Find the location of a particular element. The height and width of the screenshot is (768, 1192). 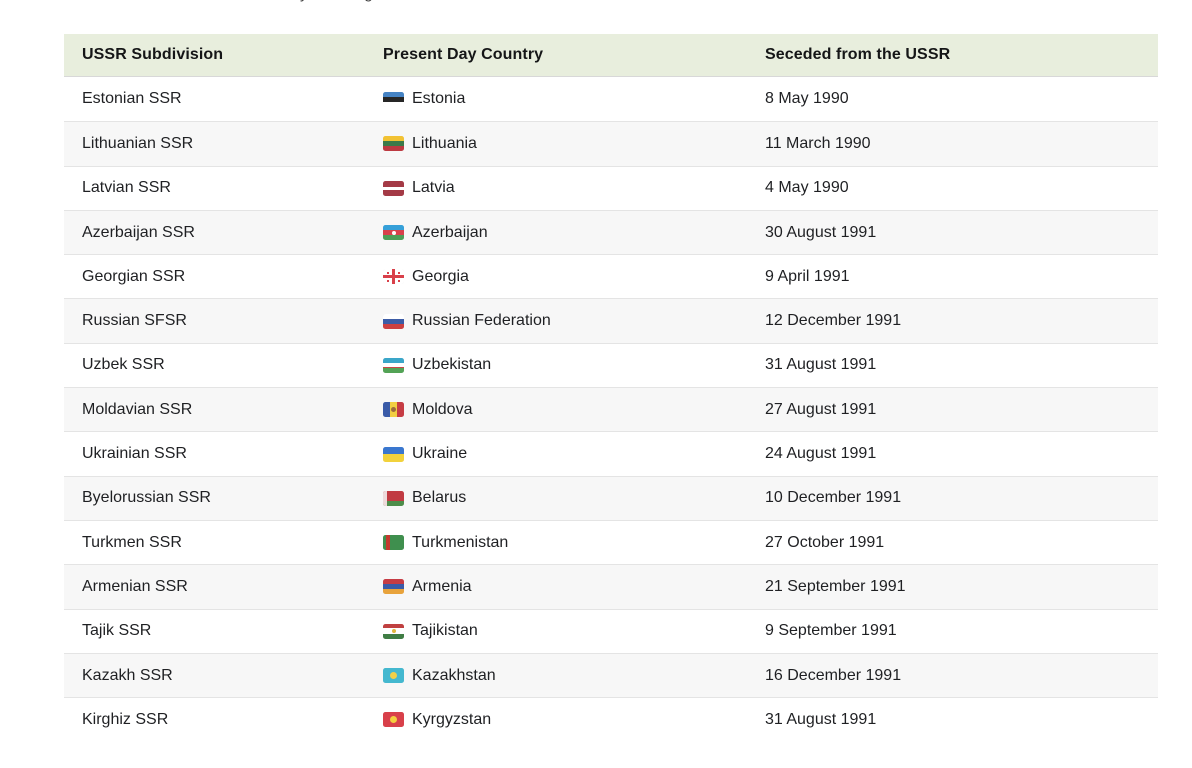

subdivision-cell: Turkmen SSR is located at coordinates (132, 542).